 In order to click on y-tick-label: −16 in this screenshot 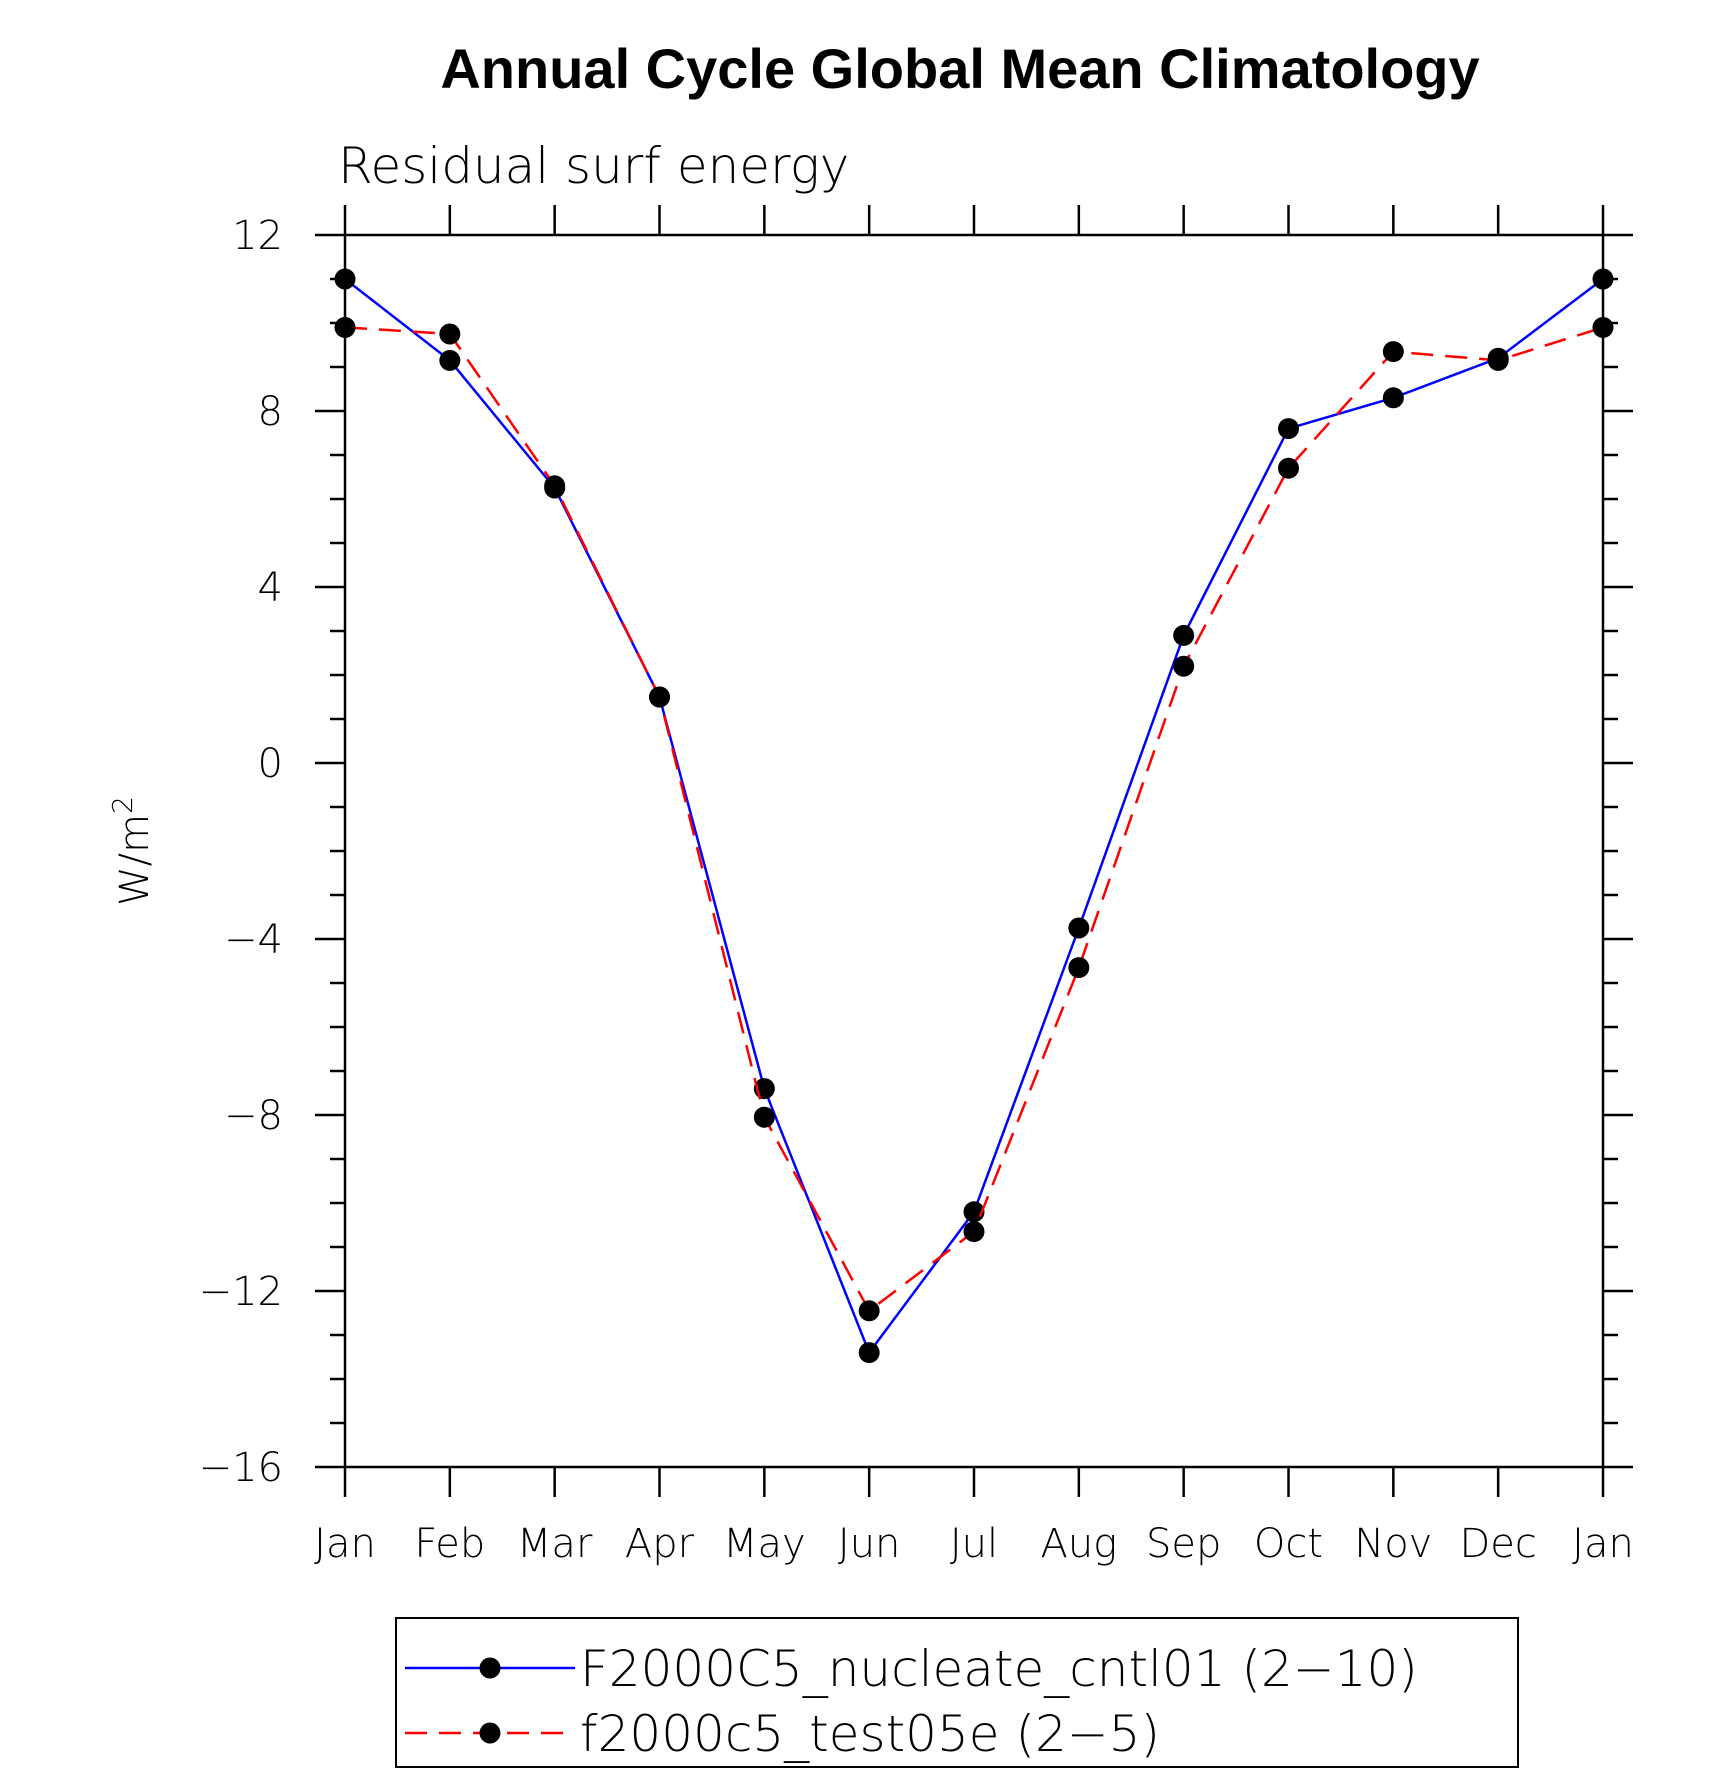, I will do `click(241, 1468)`.